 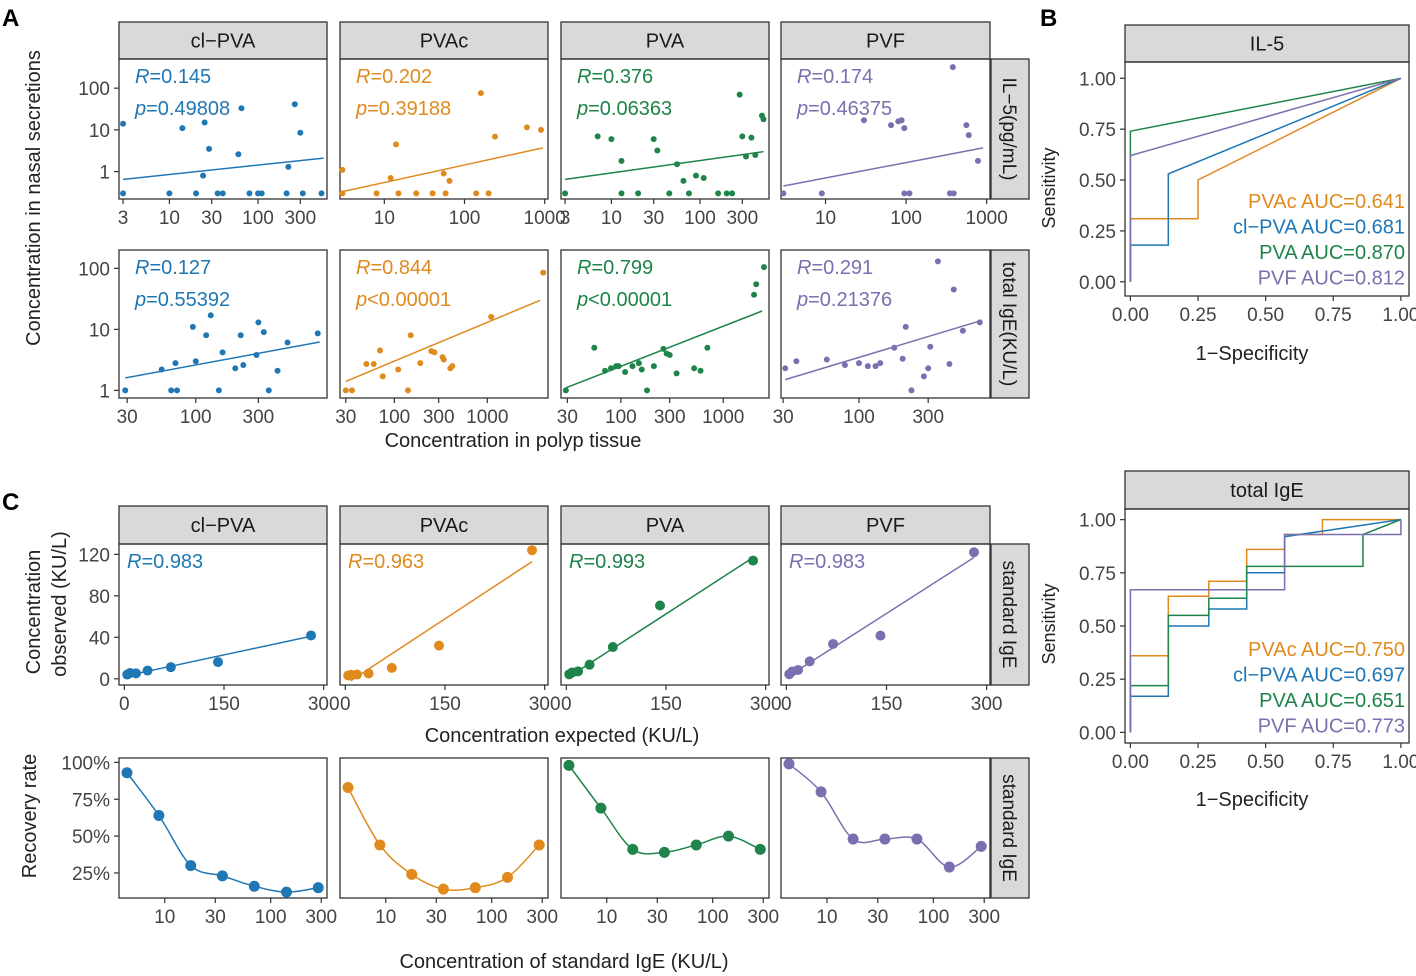 What do you see at coordinates (443, 341) in the screenshot?
I see `panel-a-row1-facet1-fit-line` at bounding box center [443, 341].